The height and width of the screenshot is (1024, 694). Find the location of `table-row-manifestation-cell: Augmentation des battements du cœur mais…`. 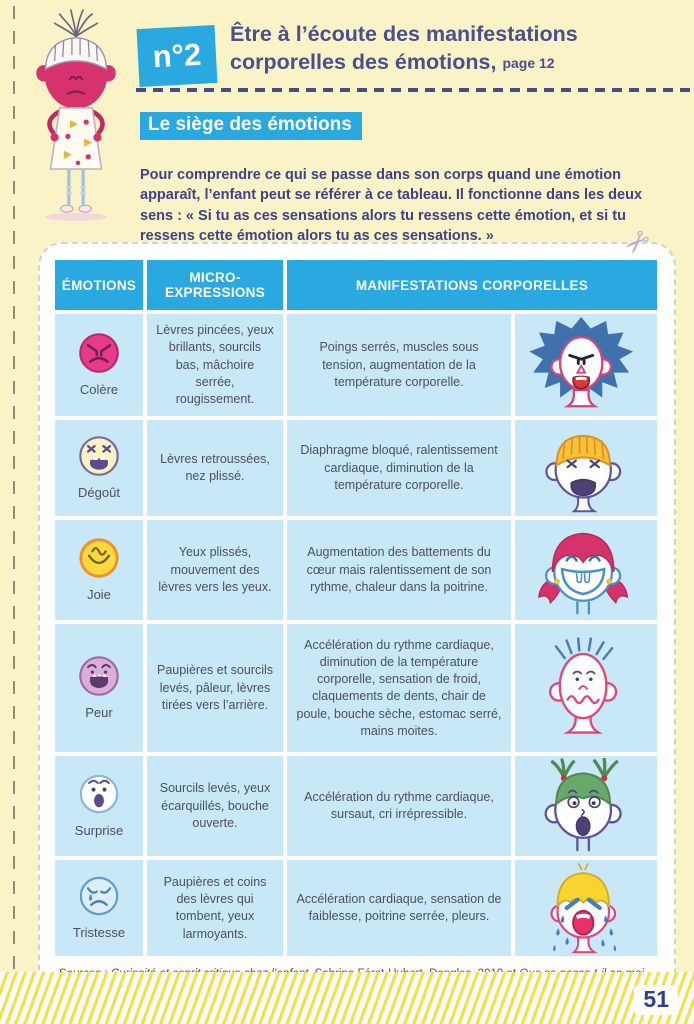

table-row-manifestation-cell: Augmentation des battements du cœur mais… is located at coordinates (399, 570).